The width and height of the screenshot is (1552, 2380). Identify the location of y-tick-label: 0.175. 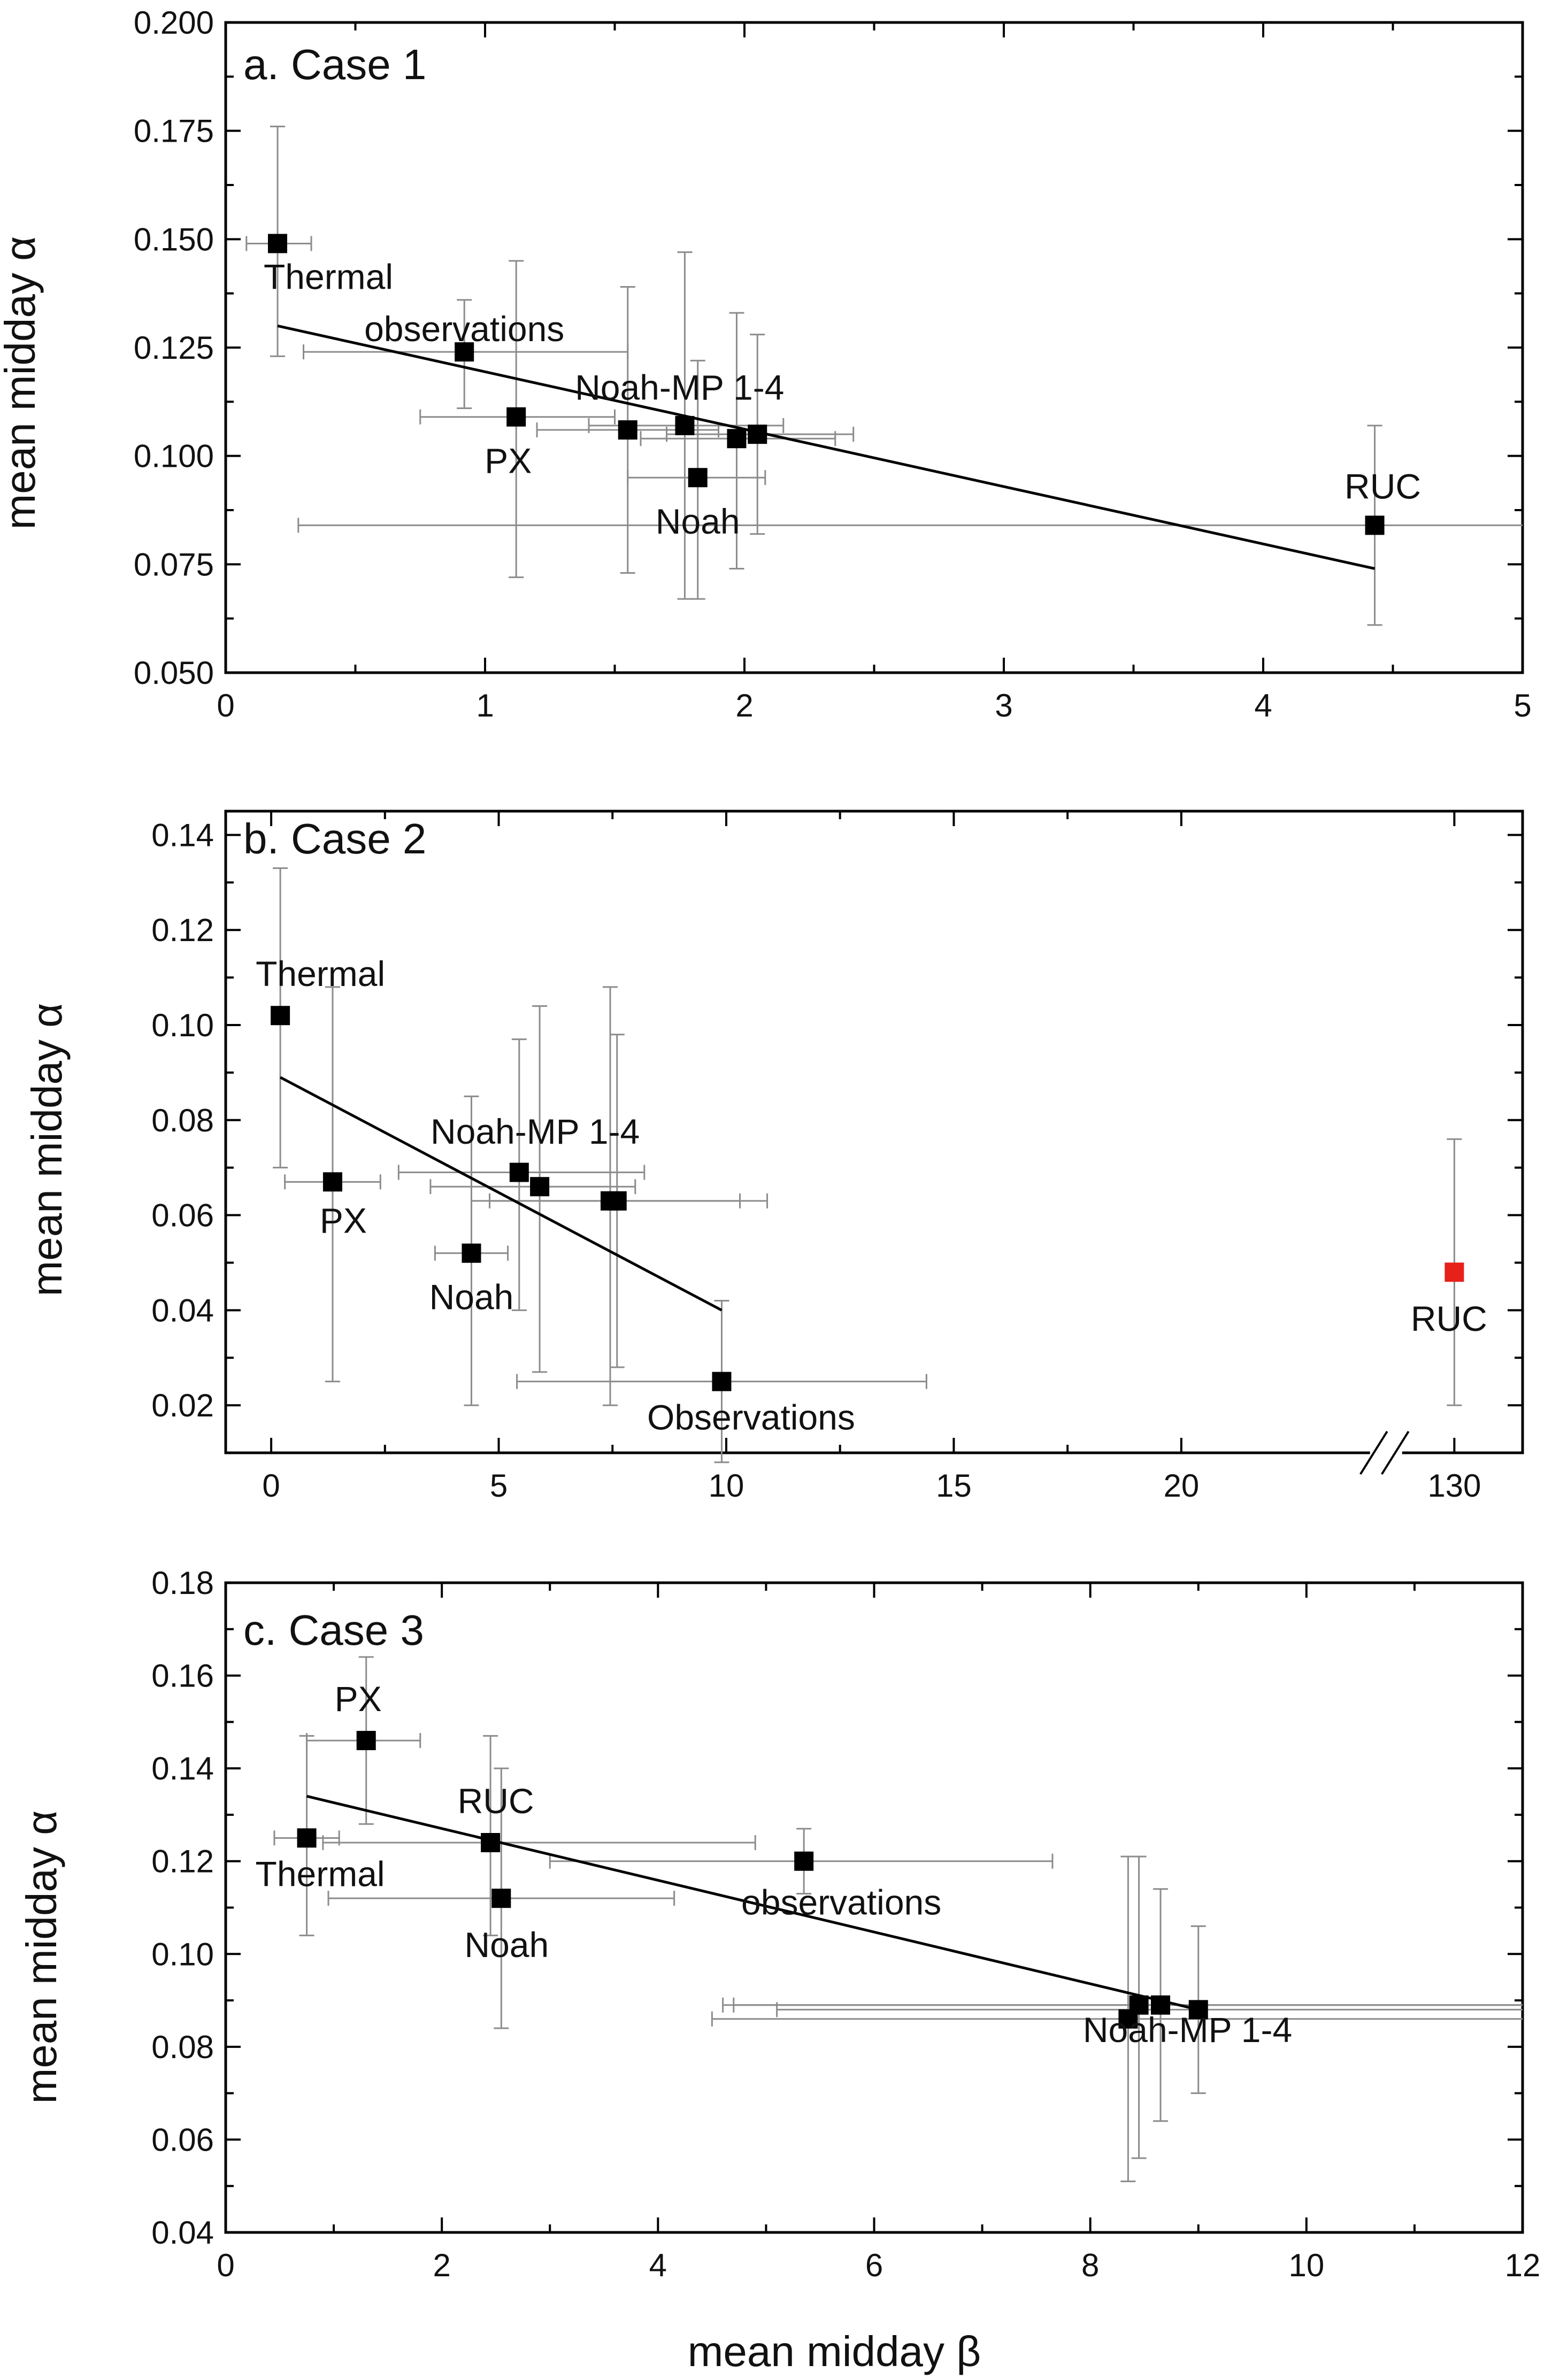
(174, 131).